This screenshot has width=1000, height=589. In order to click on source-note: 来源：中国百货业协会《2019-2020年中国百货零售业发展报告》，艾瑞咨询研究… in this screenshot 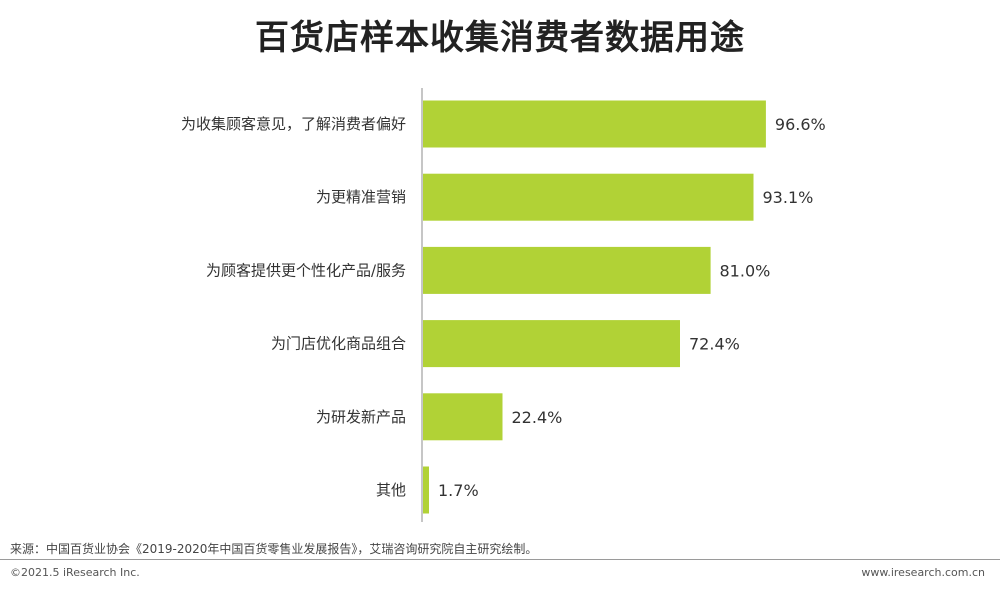, I will do `click(274, 549)`.